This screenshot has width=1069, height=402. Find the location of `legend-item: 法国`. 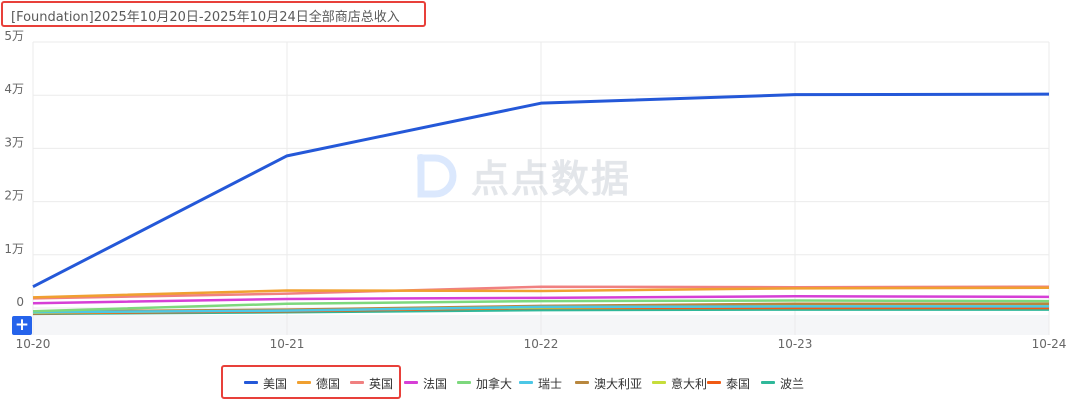

legend-item: 法国 is located at coordinates (425, 384).